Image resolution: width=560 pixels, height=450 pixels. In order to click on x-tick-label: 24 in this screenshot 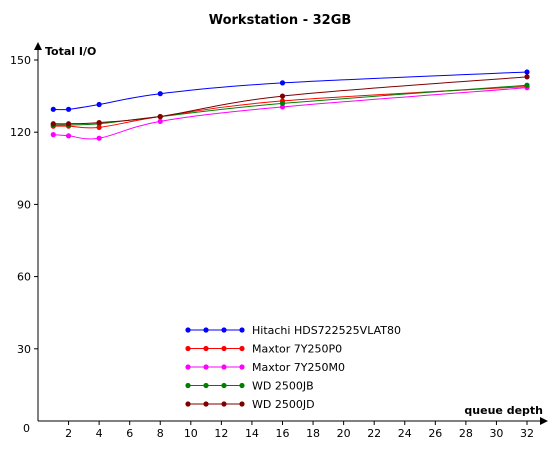, I will do `click(405, 433)`.